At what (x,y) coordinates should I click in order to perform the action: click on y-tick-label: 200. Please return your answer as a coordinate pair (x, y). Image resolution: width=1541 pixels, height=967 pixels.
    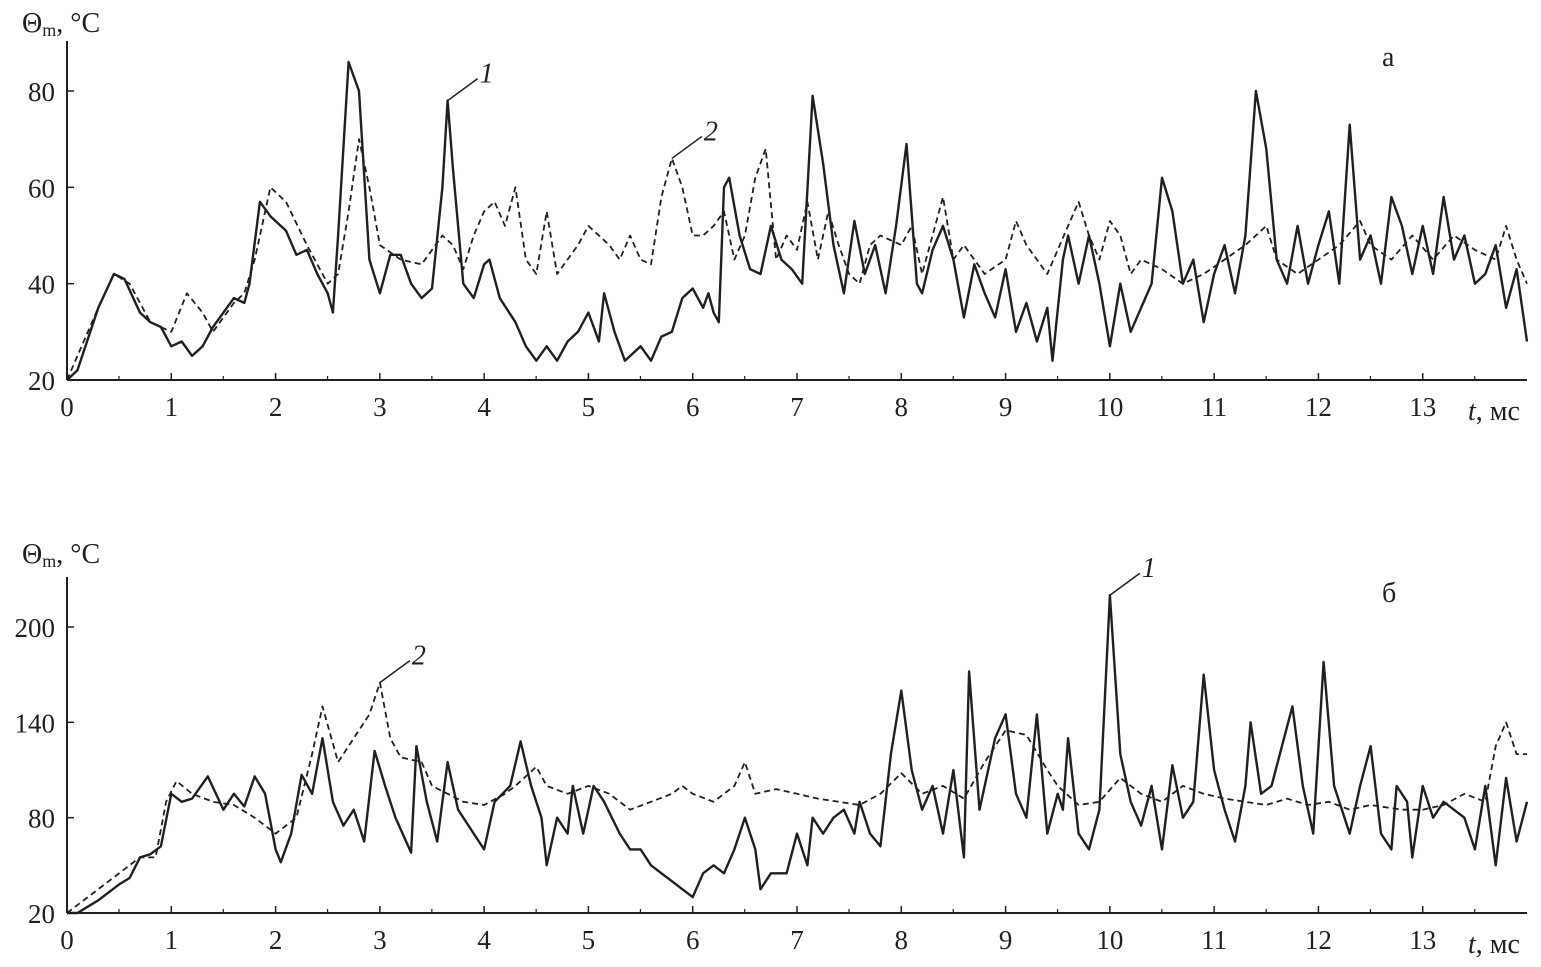
    Looking at the image, I should click on (35, 628).